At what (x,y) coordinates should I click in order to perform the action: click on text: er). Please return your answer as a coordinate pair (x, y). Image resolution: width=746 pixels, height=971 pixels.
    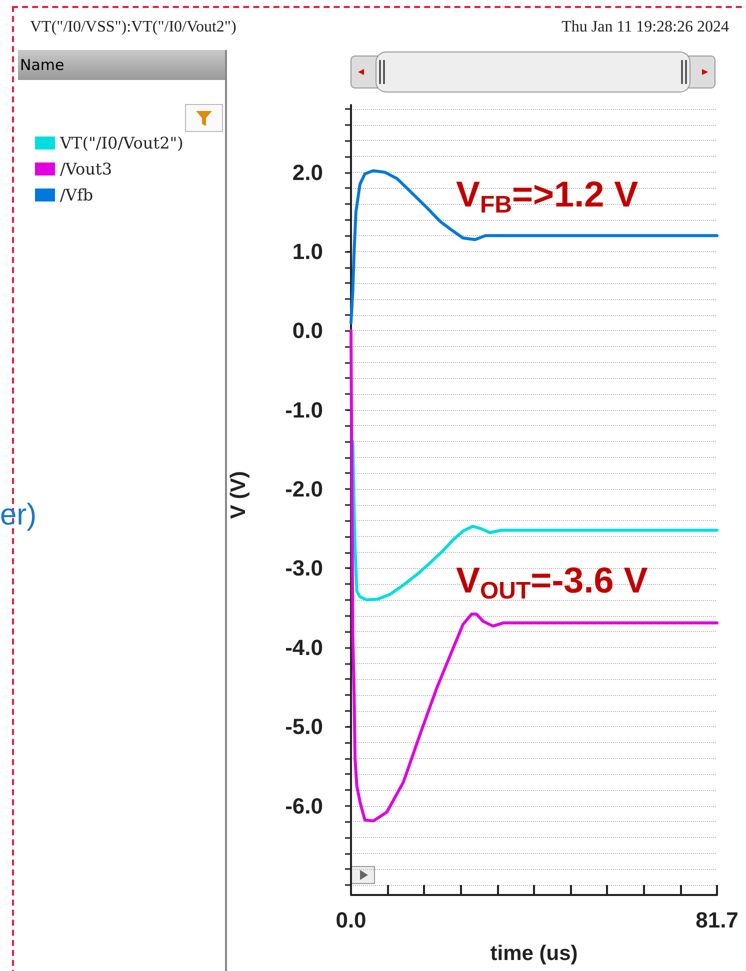
    Looking at the image, I should click on (18, 515).